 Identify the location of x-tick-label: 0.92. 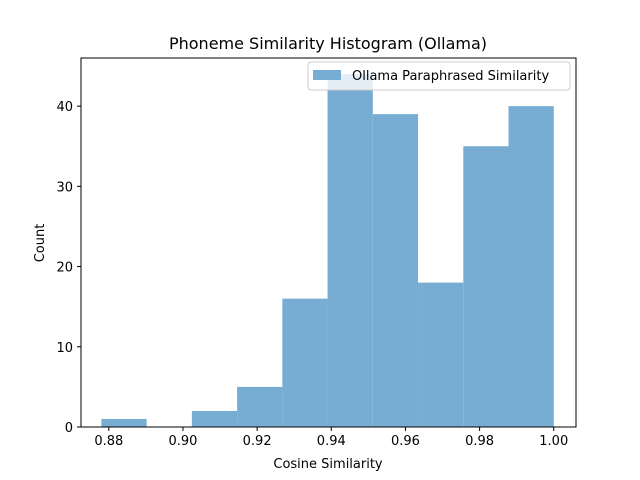
(257, 441).